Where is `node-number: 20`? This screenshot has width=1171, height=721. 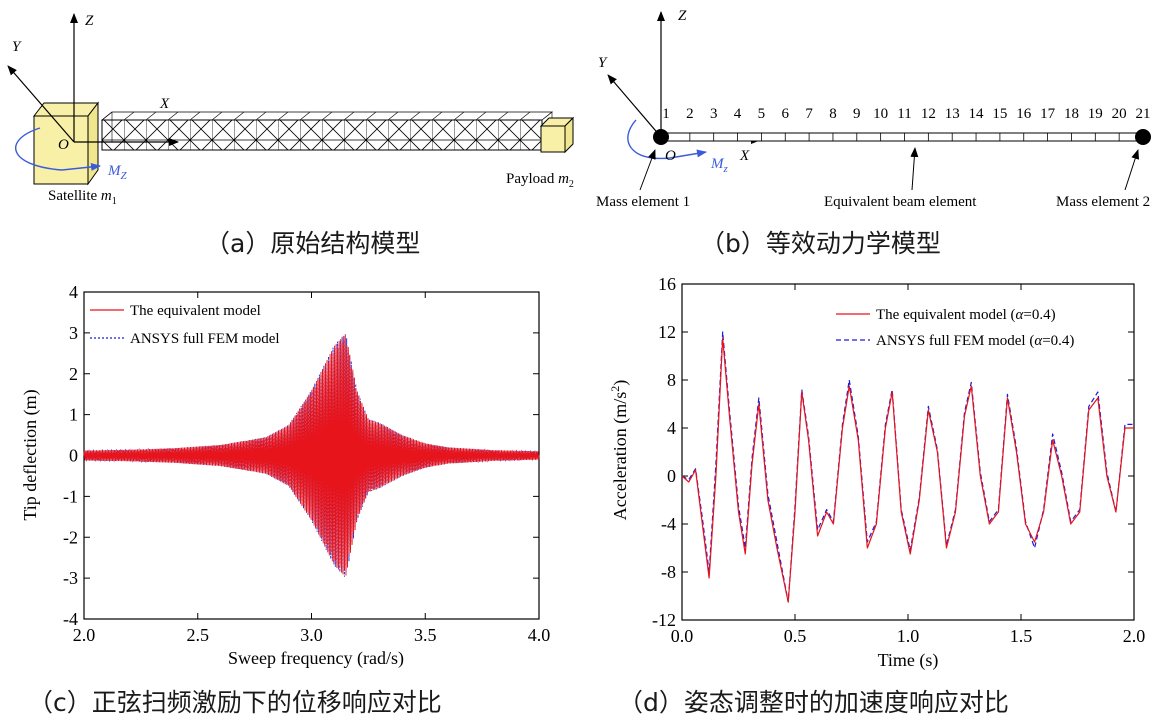
node-number: 20 is located at coordinates (1119, 114).